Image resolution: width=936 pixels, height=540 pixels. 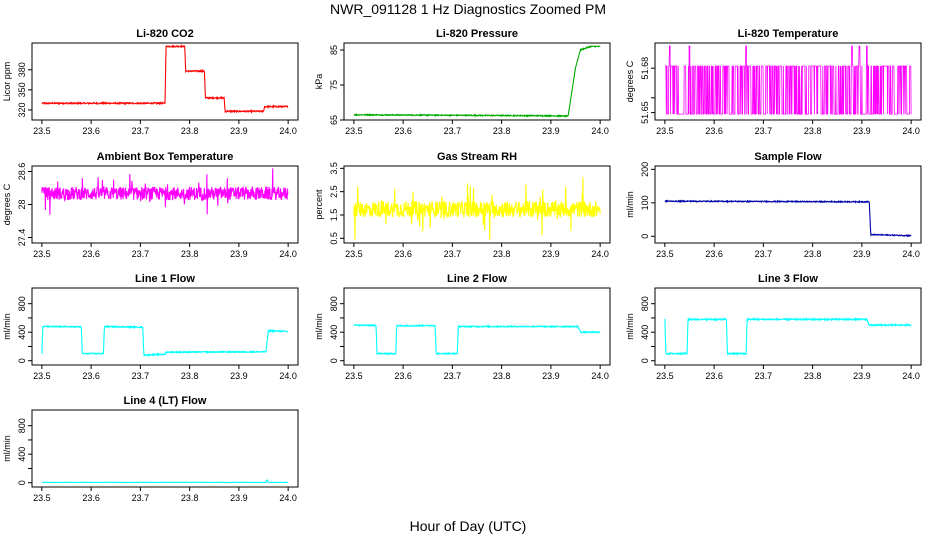 I want to click on chart-title: Line 2 Flow, so click(x=477, y=279).